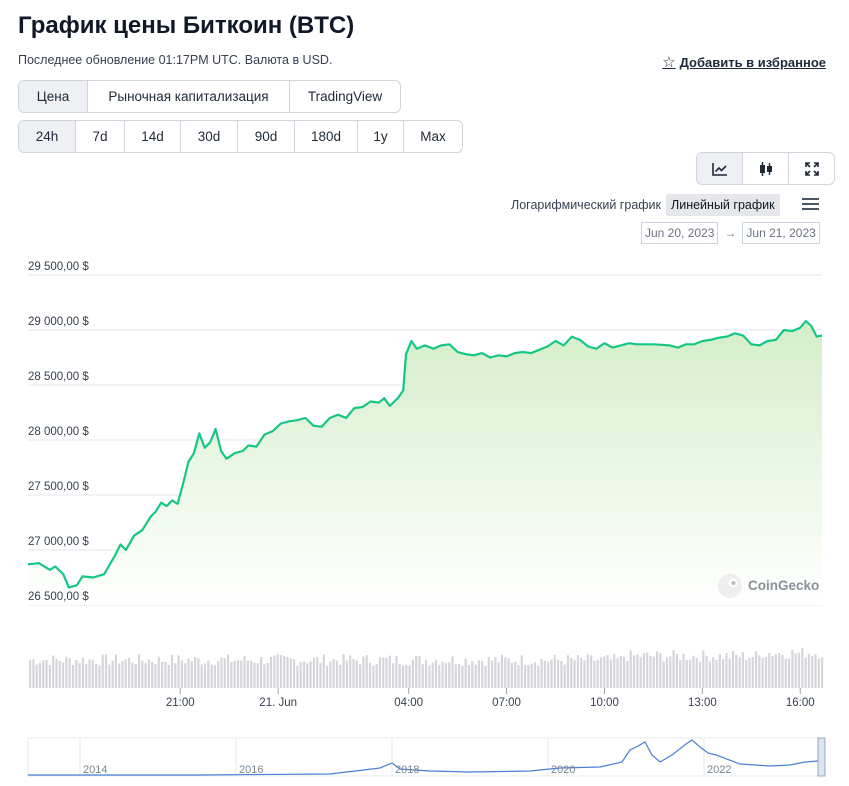  What do you see at coordinates (53, 96) in the screenshot?
I see `tab-price: Цена` at bounding box center [53, 96].